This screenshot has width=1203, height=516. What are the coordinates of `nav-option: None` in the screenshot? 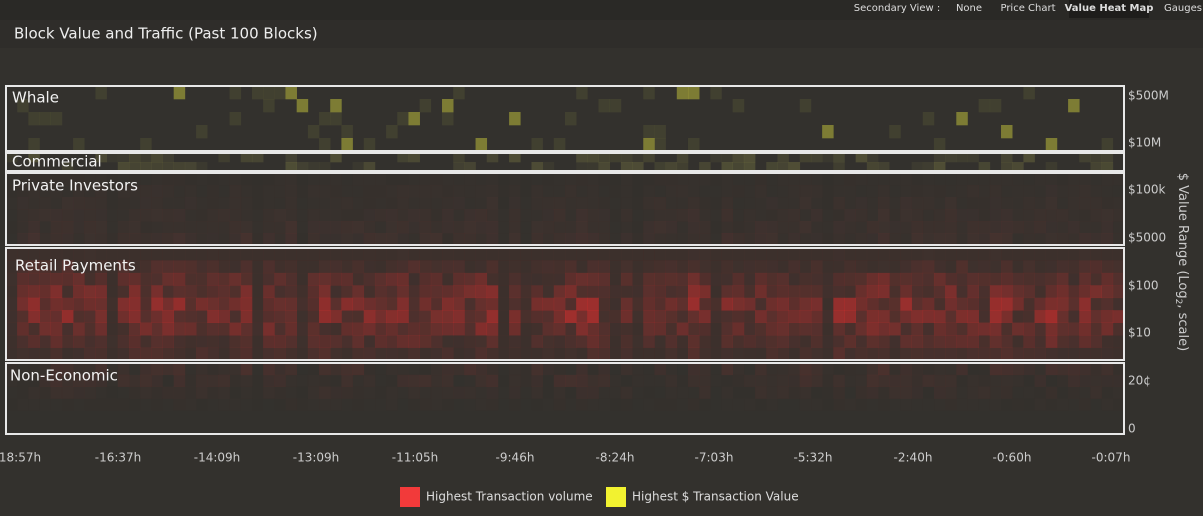 It's located at (969, 8).